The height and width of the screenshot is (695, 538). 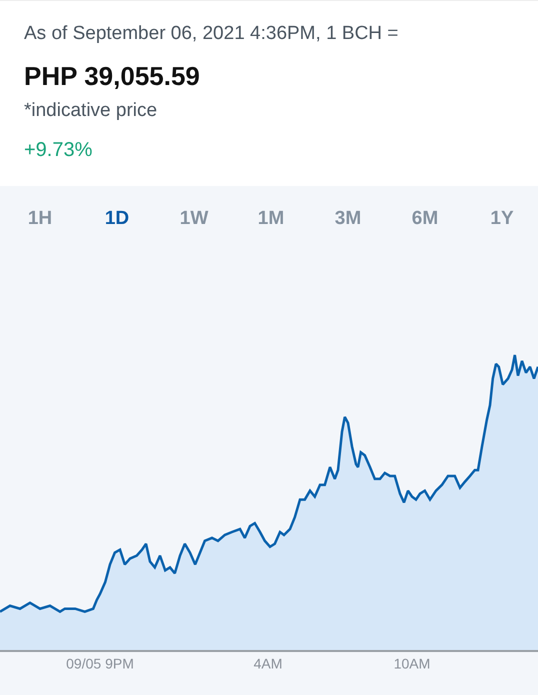 What do you see at coordinates (348, 219) in the screenshot?
I see `text: 3M` at bounding box center [348, 219].